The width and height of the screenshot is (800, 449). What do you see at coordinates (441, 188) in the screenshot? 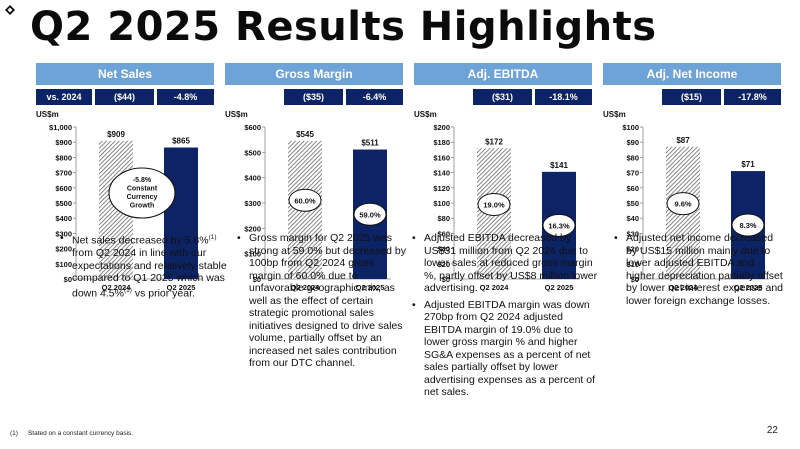
I see `y-tick-label: $120` at bounding box center [441, 188].